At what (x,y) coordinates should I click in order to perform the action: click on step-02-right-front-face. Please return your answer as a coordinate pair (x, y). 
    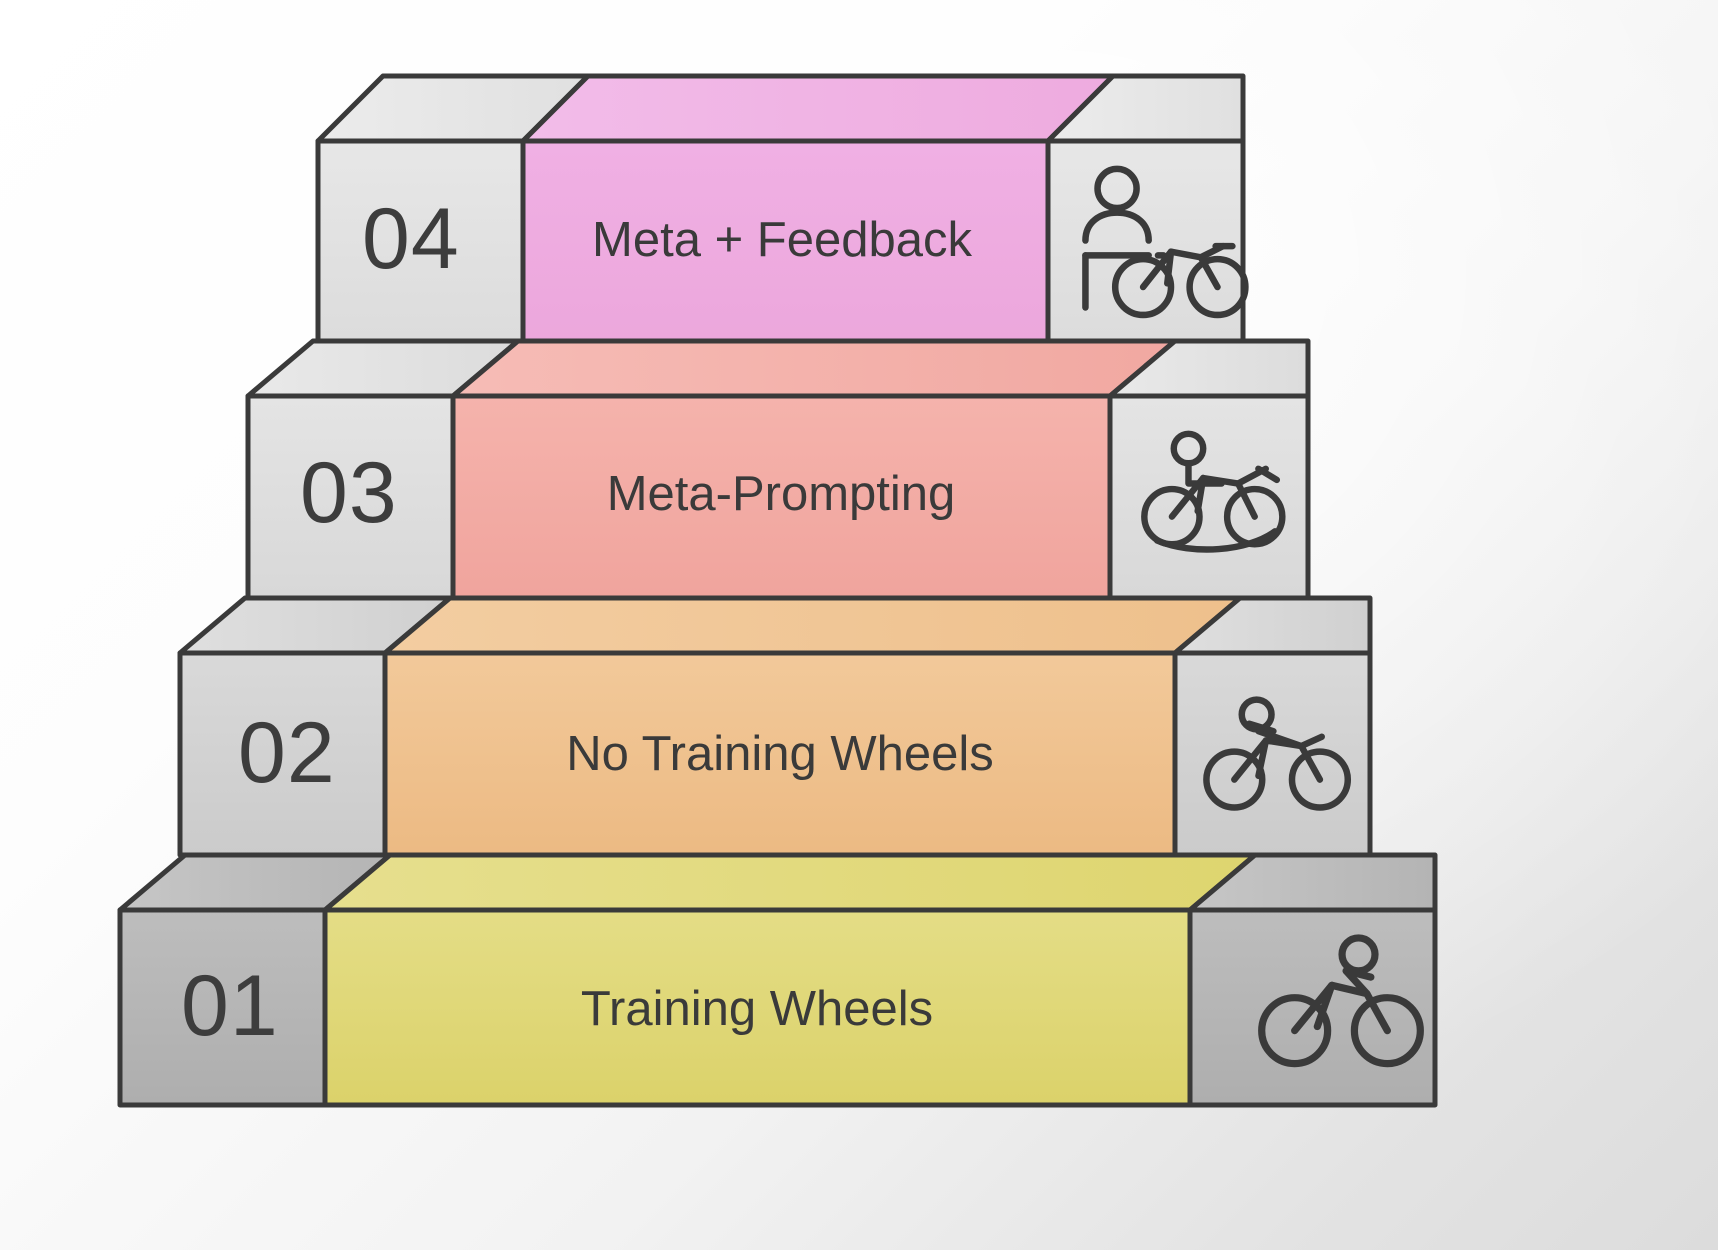
    Looking at the image, I should click on (1272, 754).